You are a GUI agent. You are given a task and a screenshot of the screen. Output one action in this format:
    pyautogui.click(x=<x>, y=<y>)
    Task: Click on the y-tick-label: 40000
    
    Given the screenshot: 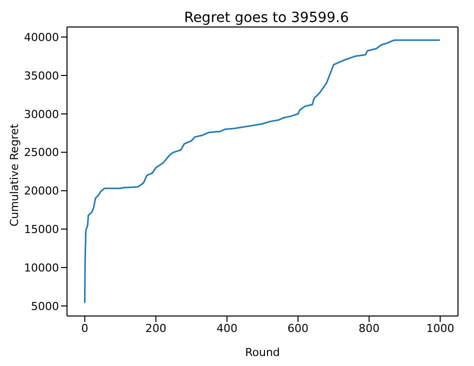 What is the action you would take?
    pyautogui.click(x=41, y=37)
    